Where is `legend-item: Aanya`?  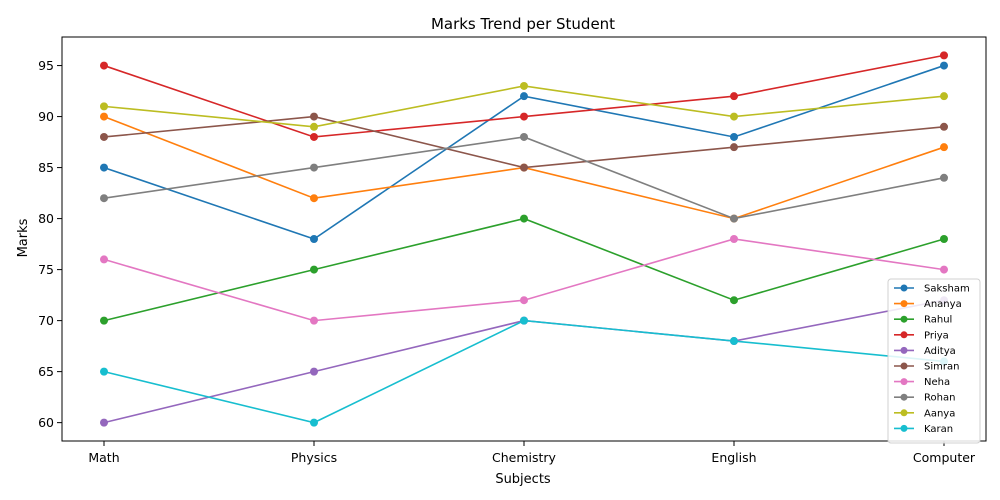 legend-item: Aanya is located at coordinates (924, 413).